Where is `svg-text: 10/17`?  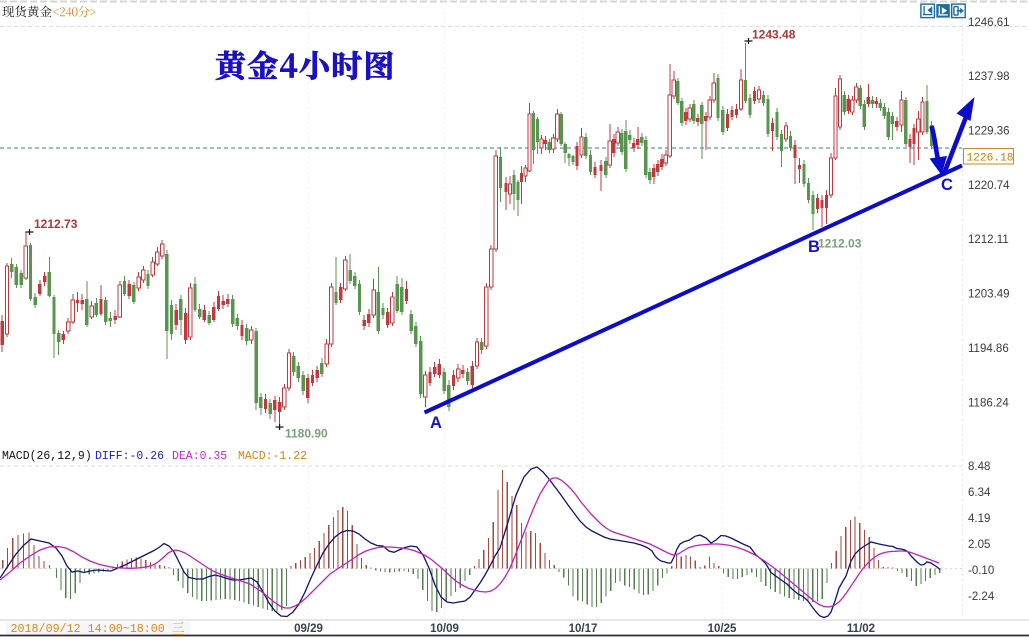 svg-text: 10/17 is located at coordinates (583, 629).